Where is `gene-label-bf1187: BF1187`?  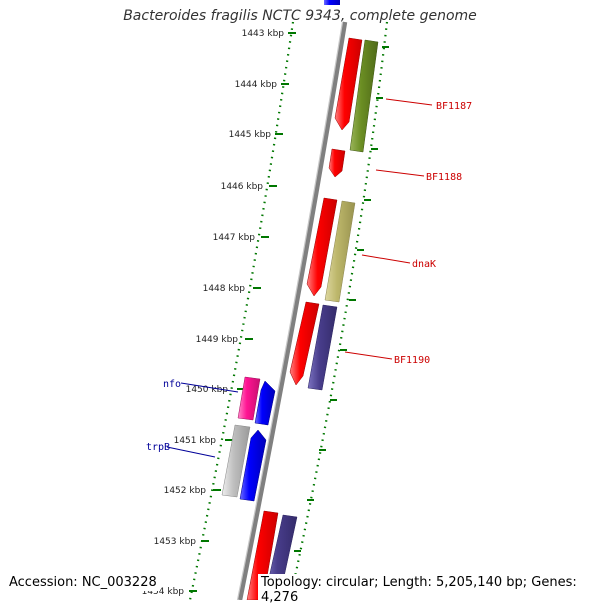 gene-label-bf1187: BF1187 is located at coordinates (454, 106).